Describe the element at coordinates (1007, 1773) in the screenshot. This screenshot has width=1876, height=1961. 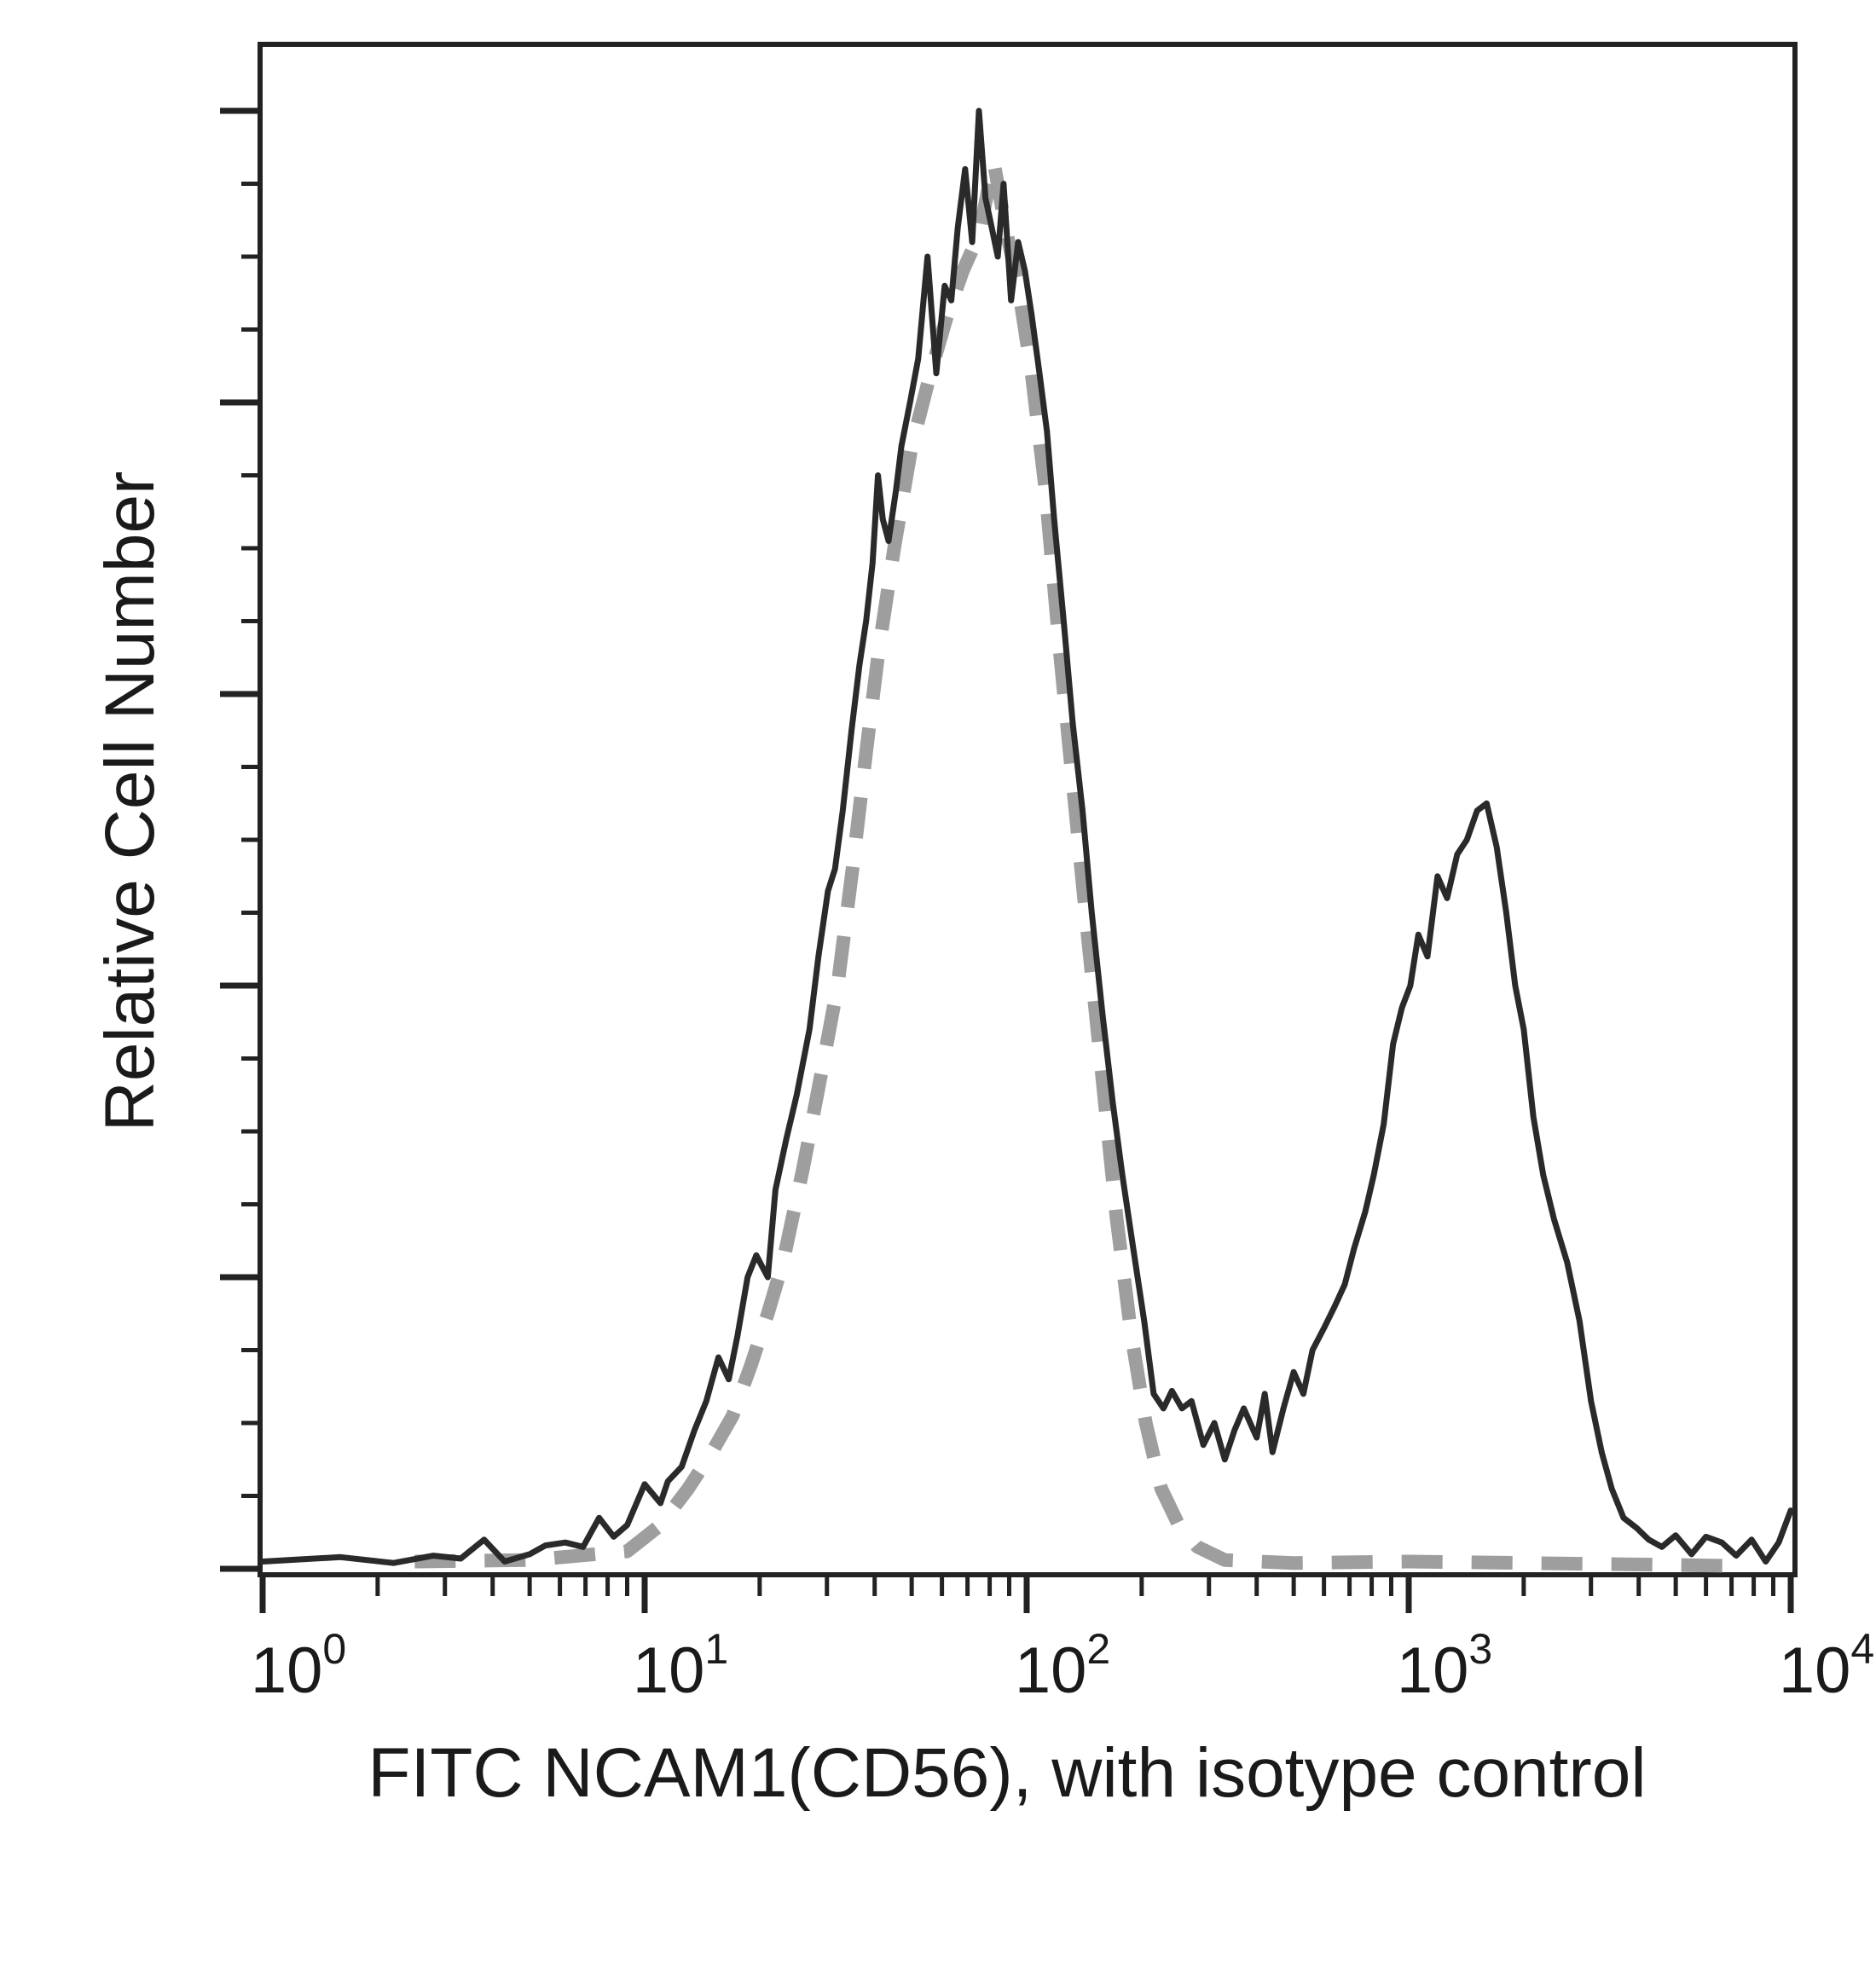
I see `x-axis-title: FITC NCAM1(CD56), with isotype control` at that location.